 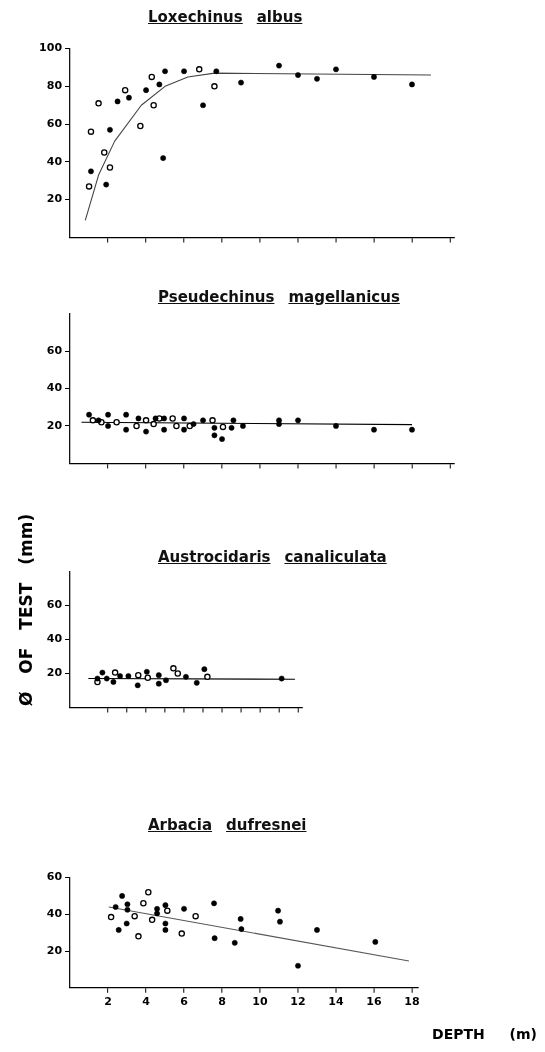 I want to click on x-tick-label: 10, so click(x=260, y=1002).